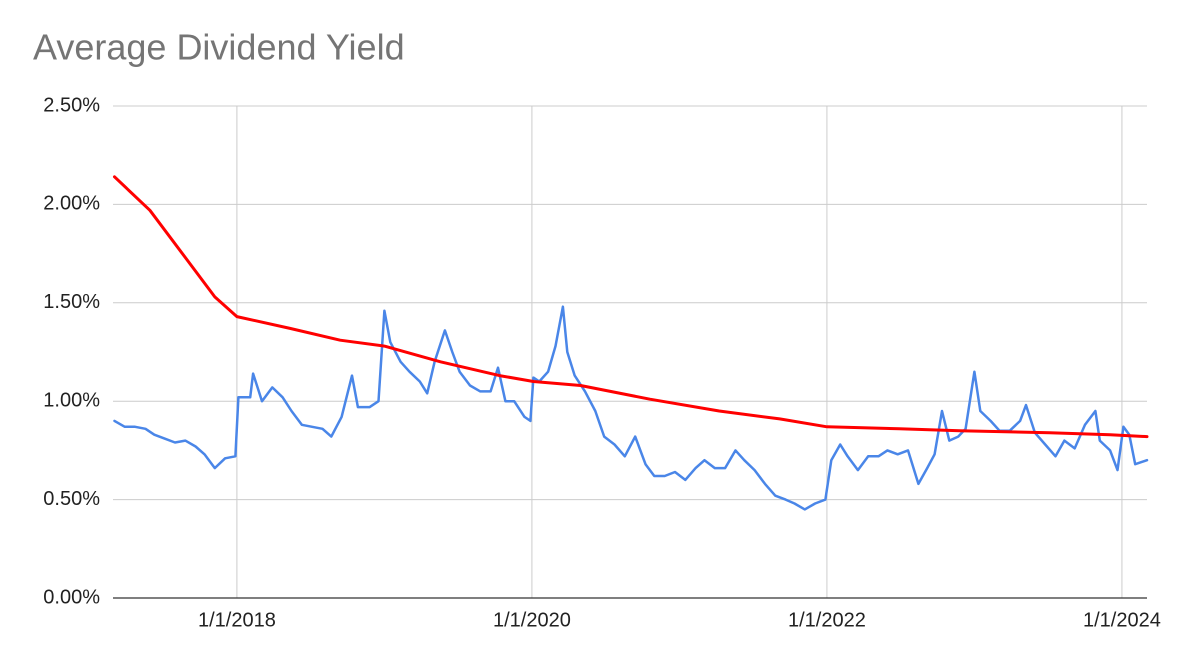 The height and width of the screenshot is (665, 1180). I want to click on y-tick-label: 1.50%, so click(71, 302).